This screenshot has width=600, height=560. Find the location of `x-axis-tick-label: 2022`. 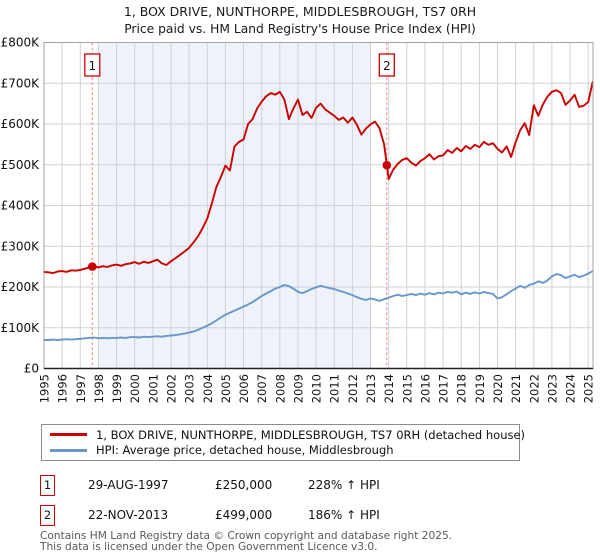

x-axis-tick-label: 2022 is located at coordinates (534, 388).